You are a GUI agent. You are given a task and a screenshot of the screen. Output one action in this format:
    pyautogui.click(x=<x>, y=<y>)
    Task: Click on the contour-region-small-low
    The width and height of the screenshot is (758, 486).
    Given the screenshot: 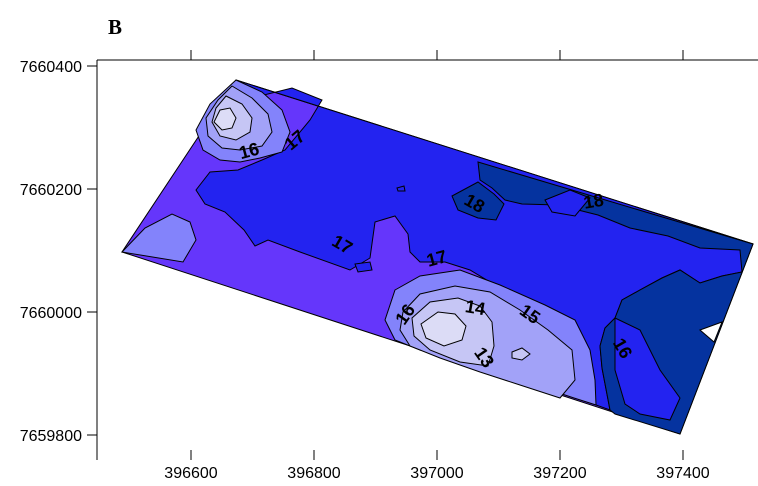 What is the action you would take?
    pyautogui.click(x=521, y=354)
    